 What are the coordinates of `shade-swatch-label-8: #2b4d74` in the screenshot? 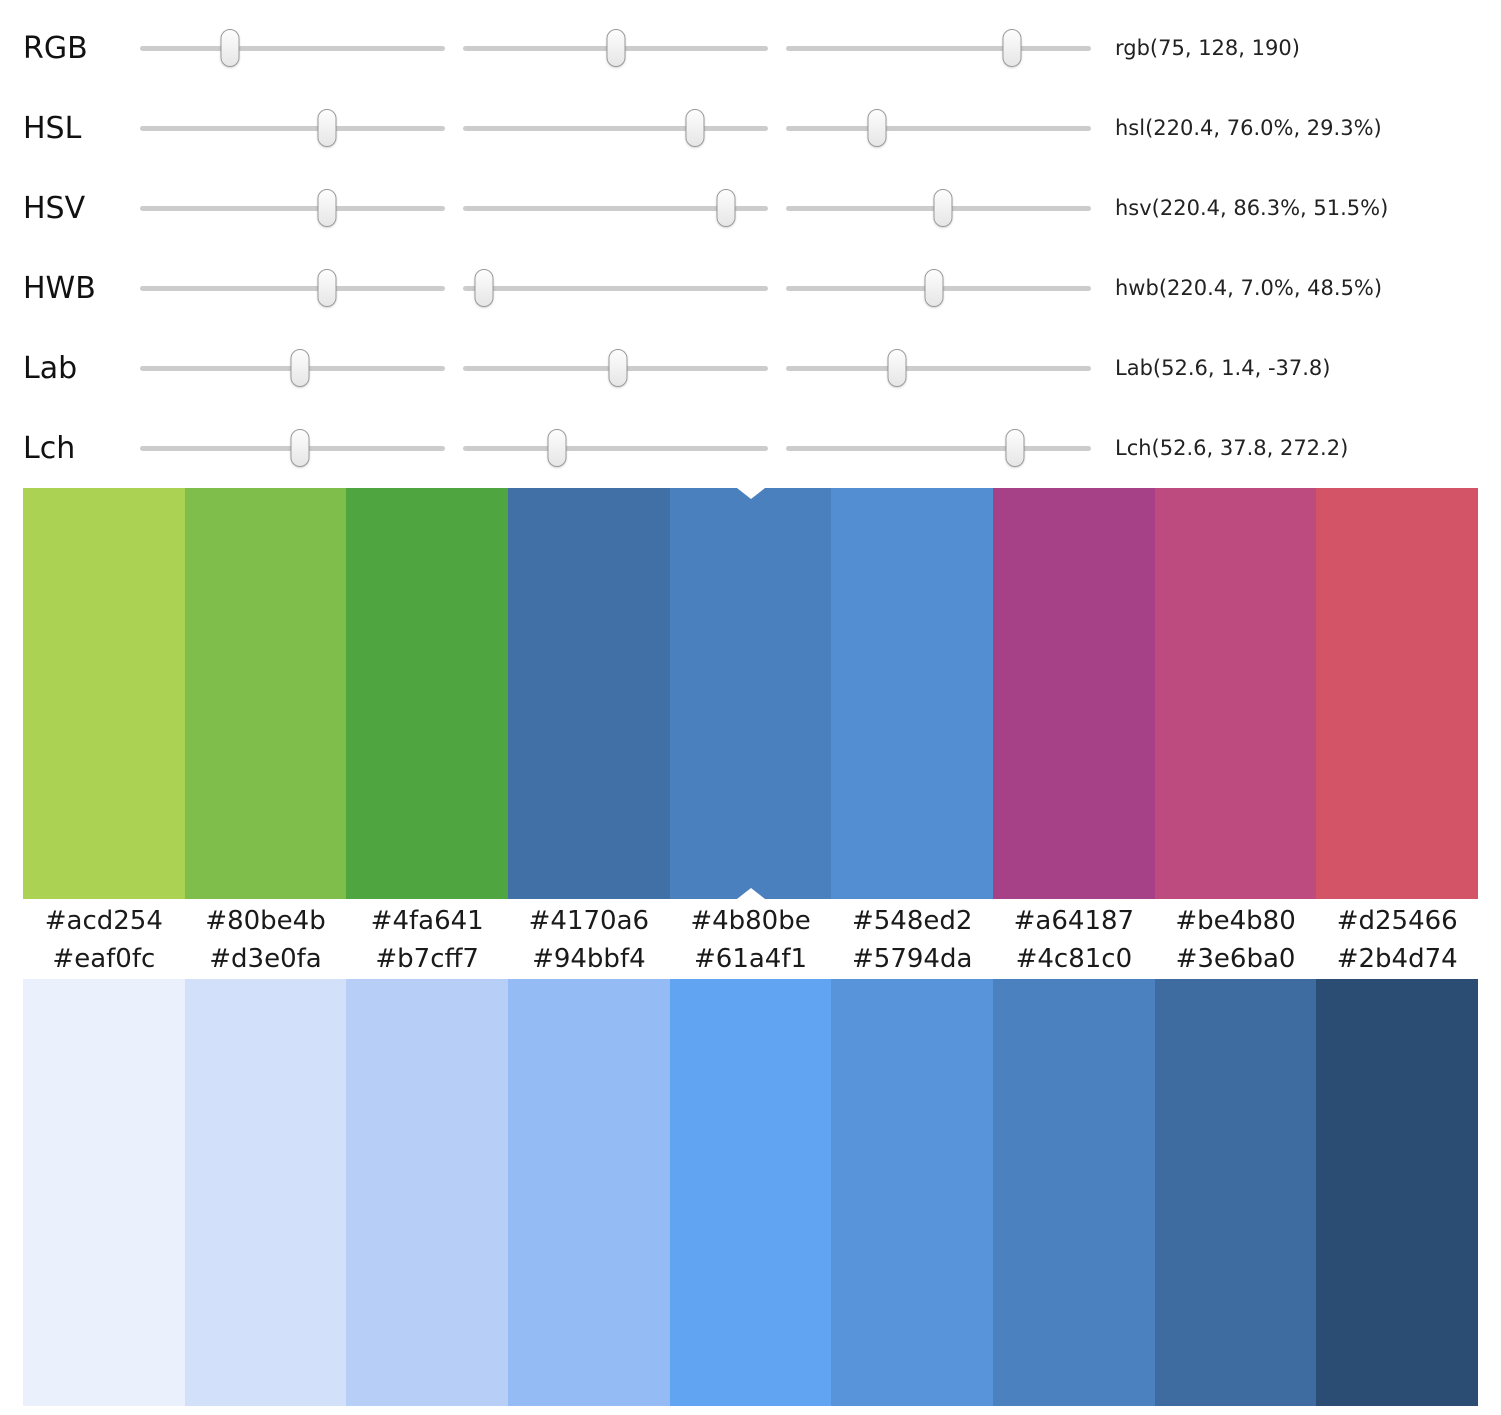 It's located at (1397, 959).